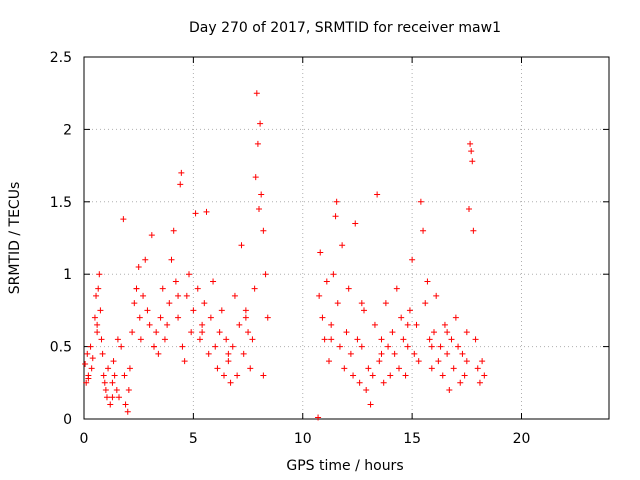 The image size is (640, 480). I want to click on y-tick-label: 1, so click(67, 275).